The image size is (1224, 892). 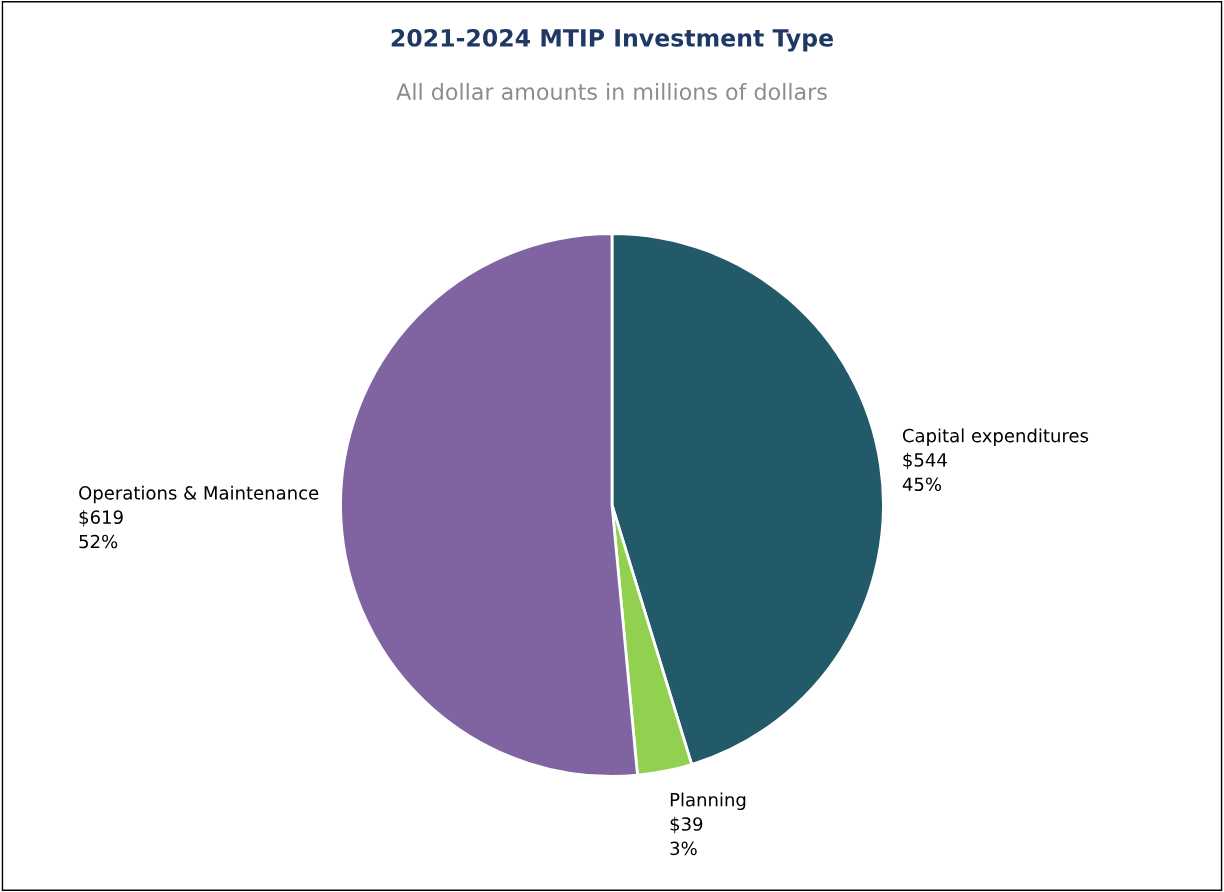 What do you see at coordinates (199, 494) in the screenshot?
I see `slice-label: Operations & Maintenance` at bounding box center [199, 494].